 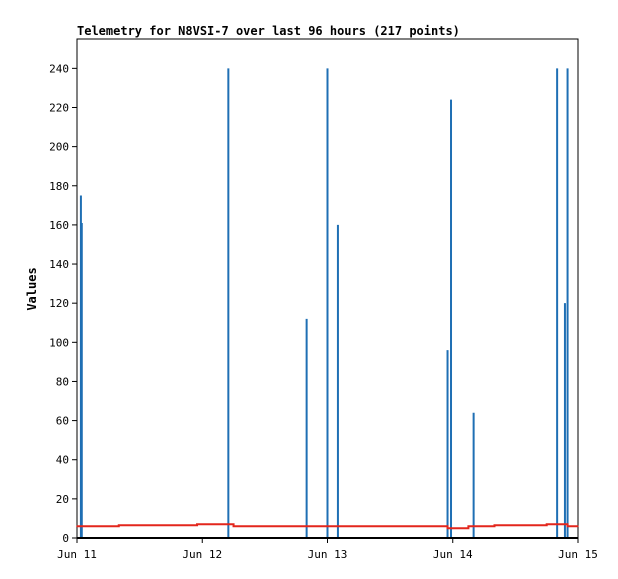 I want to click on y-tick-label: 200, so click(x=59, y=147).